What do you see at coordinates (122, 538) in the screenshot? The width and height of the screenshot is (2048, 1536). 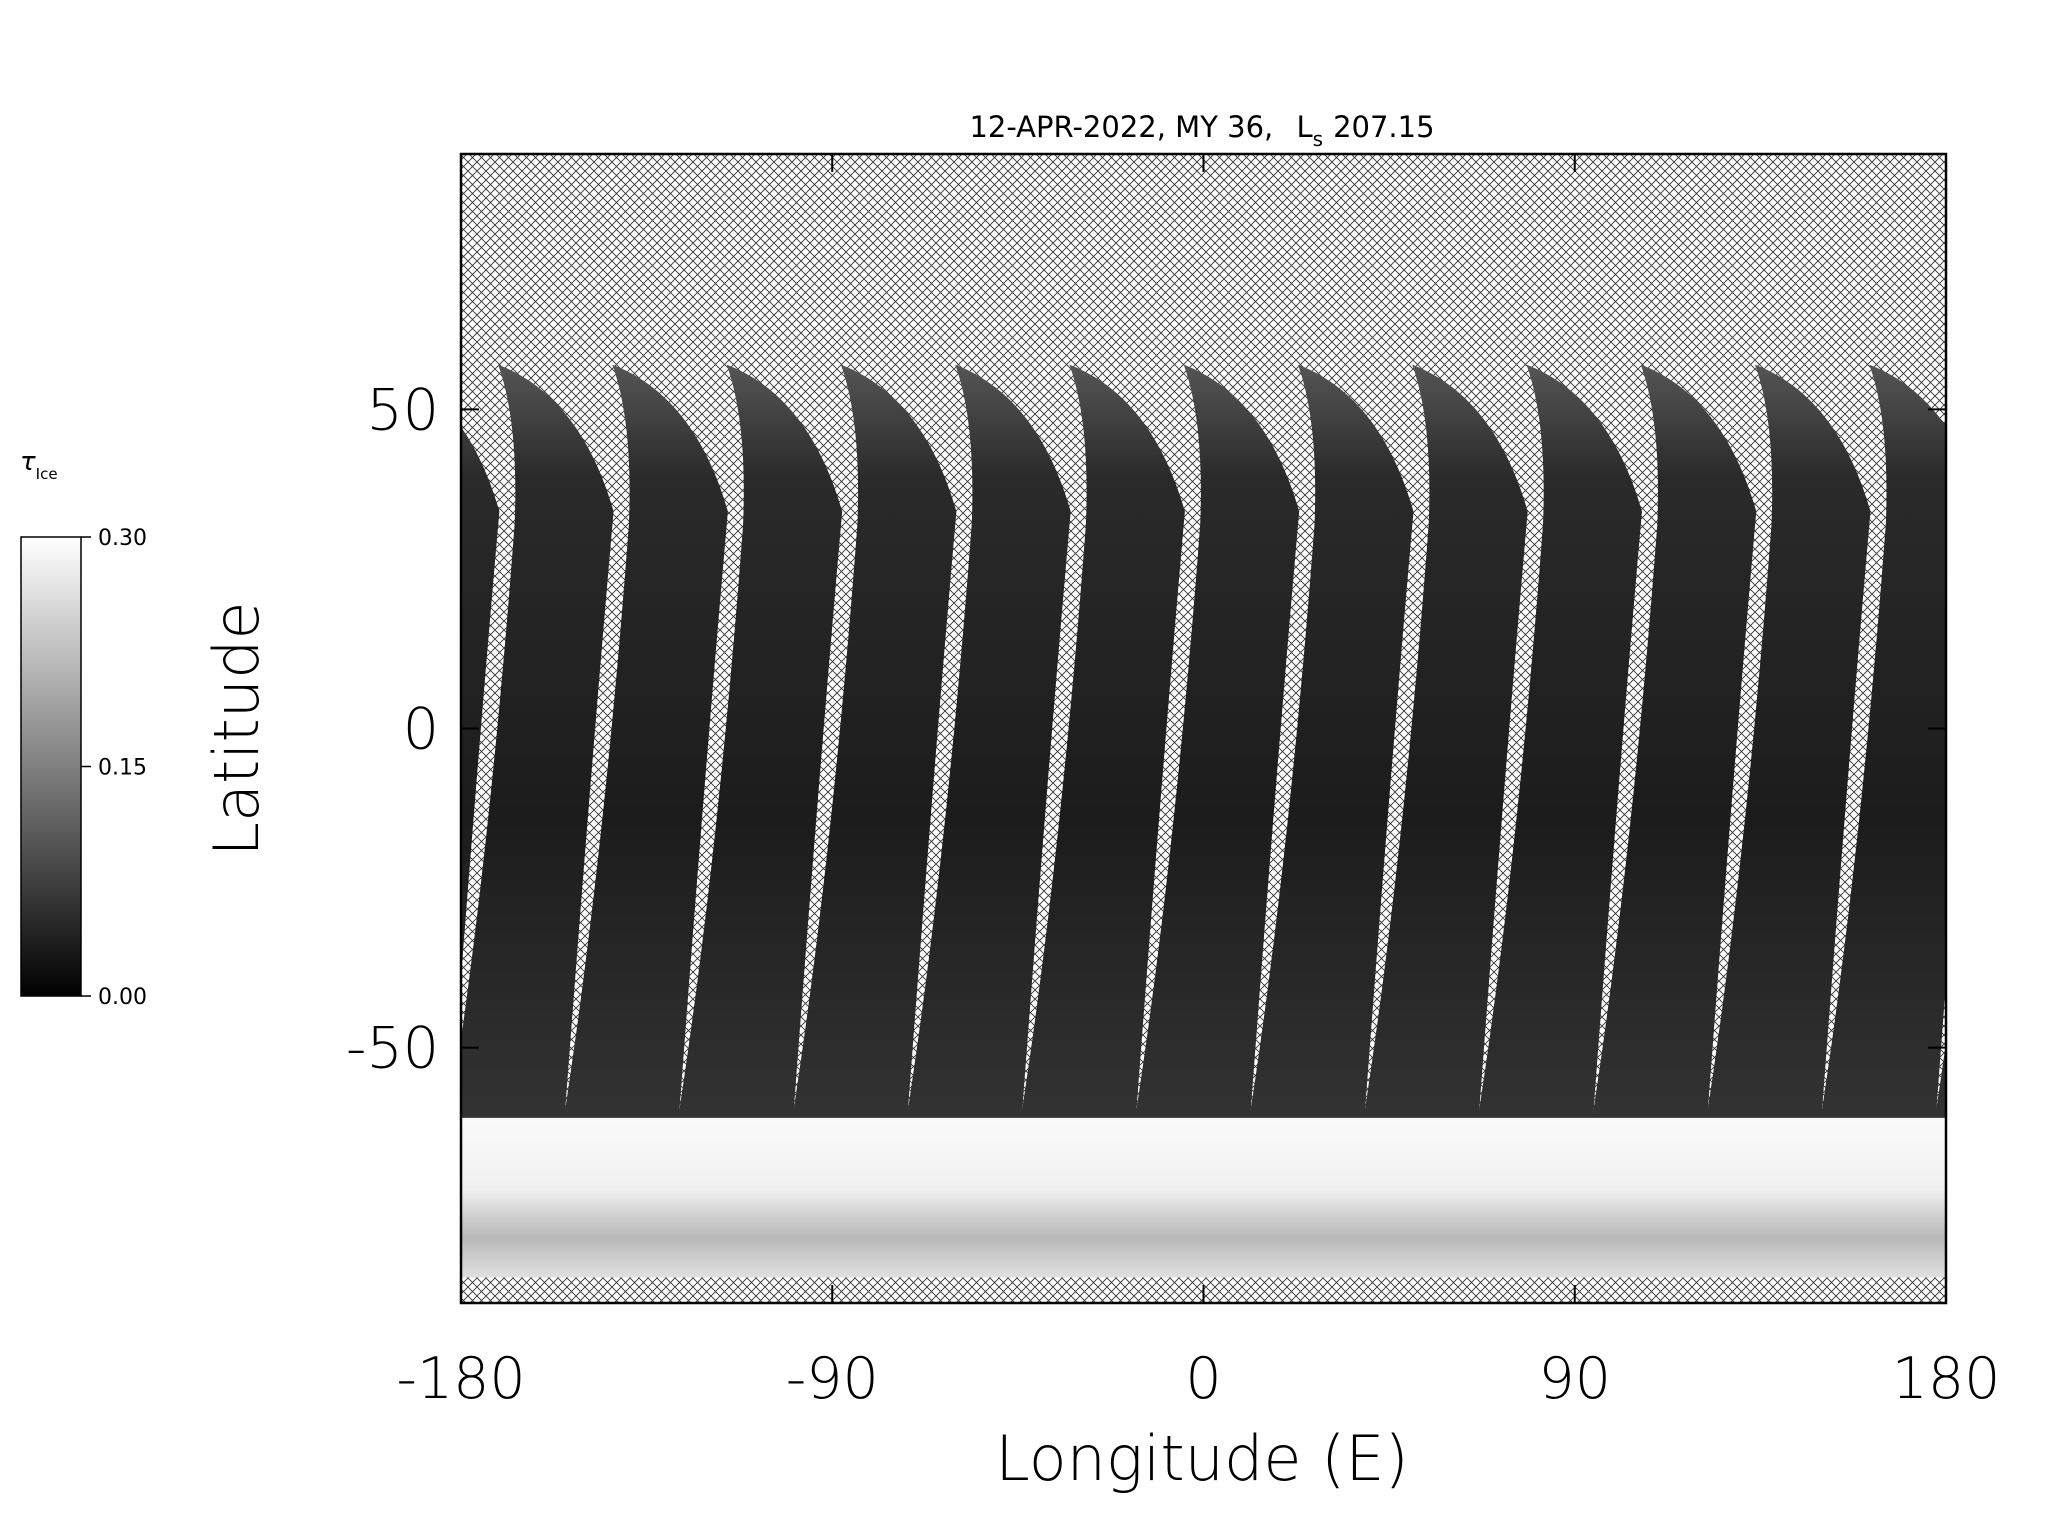 I see `colorbar-tick-label: 0.30` at bounding box center [122, 538].